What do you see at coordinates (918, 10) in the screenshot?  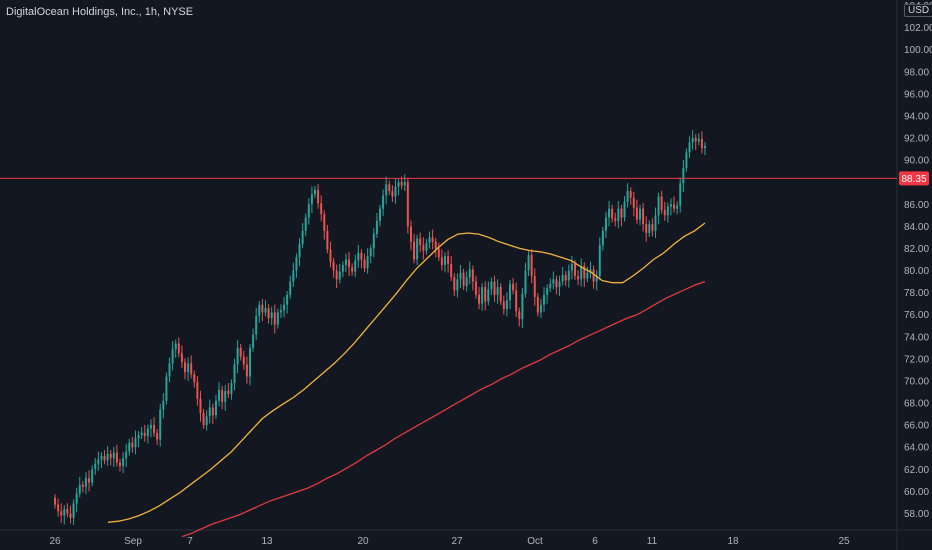 I see `currency-badge: USD` at bounding box center [918, 10].